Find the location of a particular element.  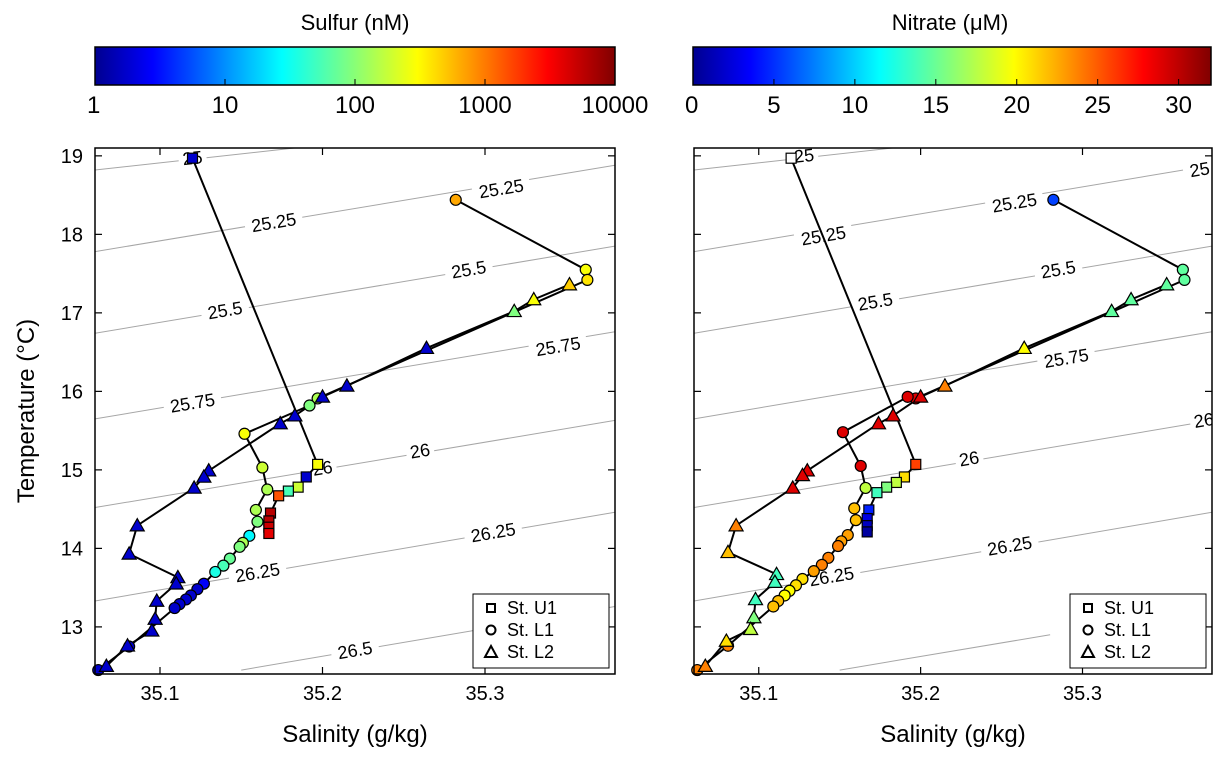

right-colorbar-ticks: 0 5 10 15 20 25 30 is located at coordinates (938, 99).